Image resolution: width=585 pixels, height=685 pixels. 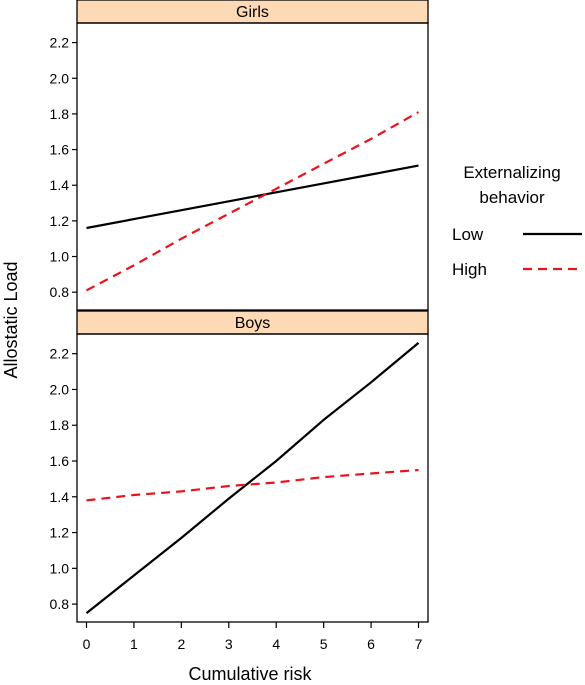 What do you see at coordinates (252, 197) in the screenshot?
I see `series-line-girls-low` at bounding box center [252, 197].